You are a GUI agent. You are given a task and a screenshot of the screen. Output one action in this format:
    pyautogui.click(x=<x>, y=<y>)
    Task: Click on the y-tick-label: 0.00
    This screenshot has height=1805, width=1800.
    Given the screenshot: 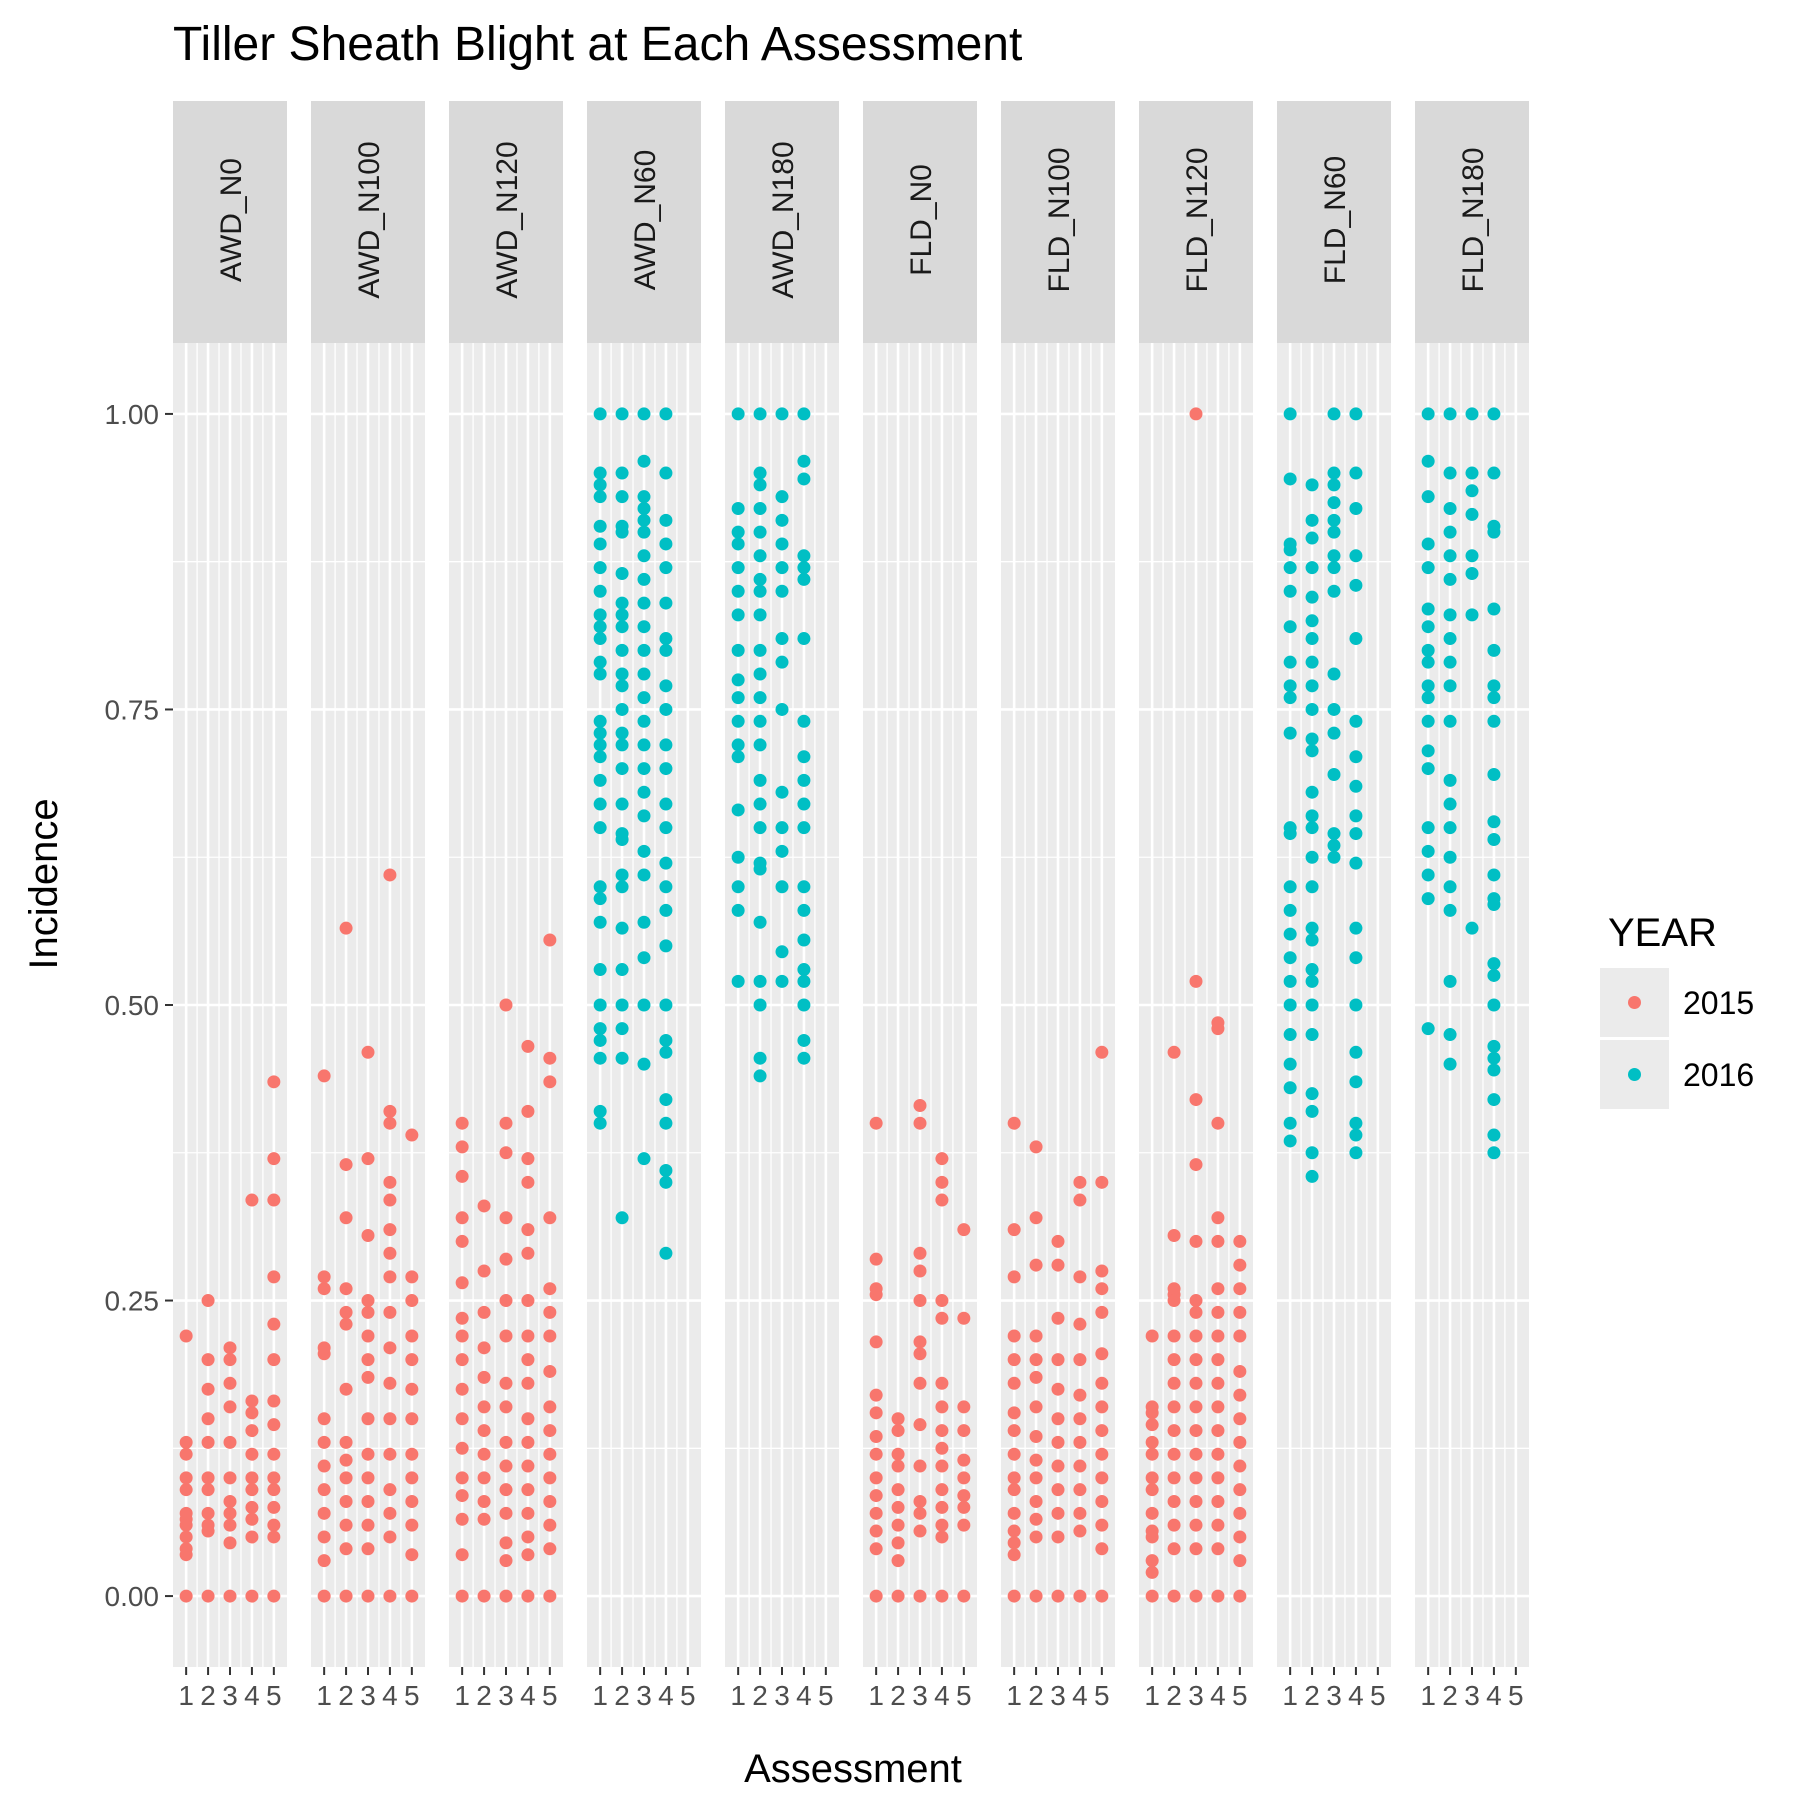 What is the action you would take?
    pyautogui.click(x=132, y=1596)
    